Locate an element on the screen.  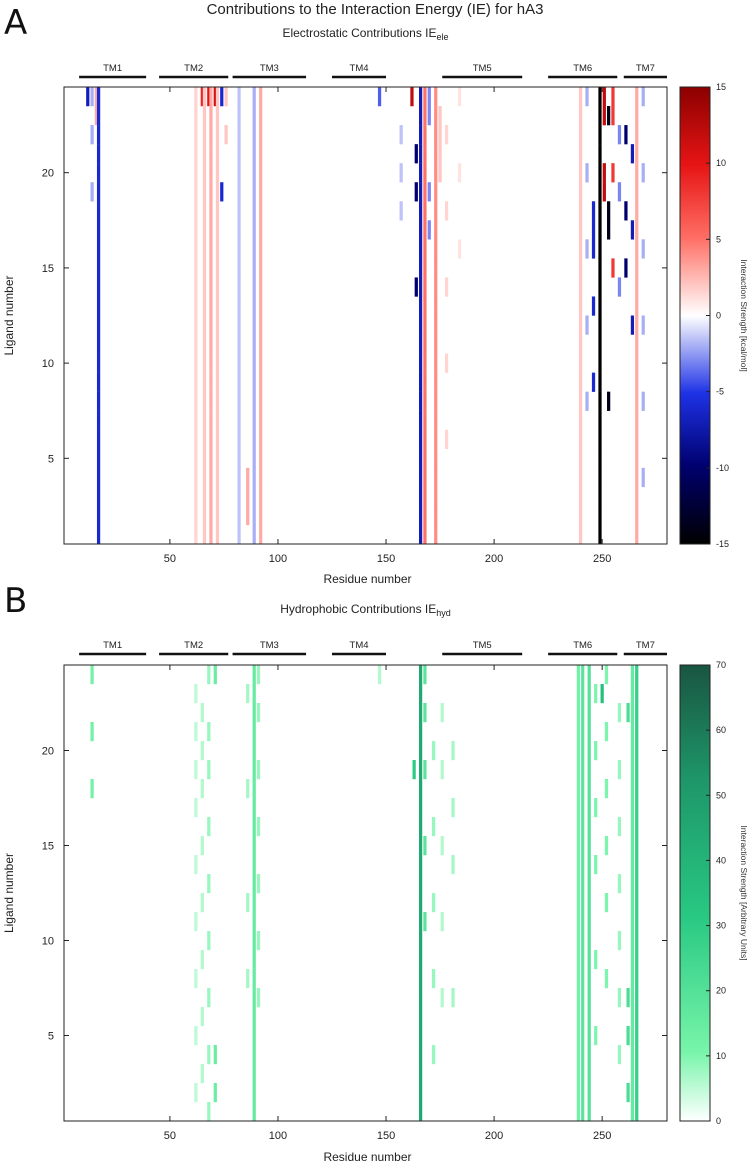
colorbar-tick-label: 5 is located at coordinates (718, 239).